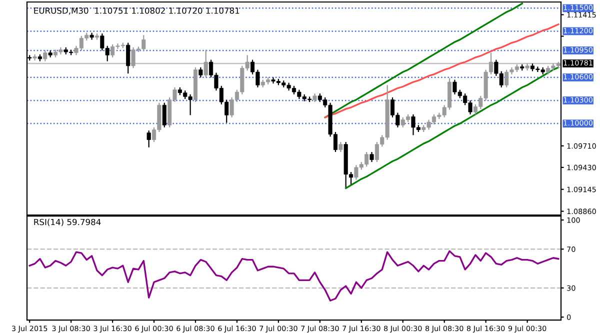 Image resolution: width=600 pixels, height=333 pixels. I want to click on text: EURUSD,M30 1.10751 1.10802 1.10720 1.10781, so click(137, 11).